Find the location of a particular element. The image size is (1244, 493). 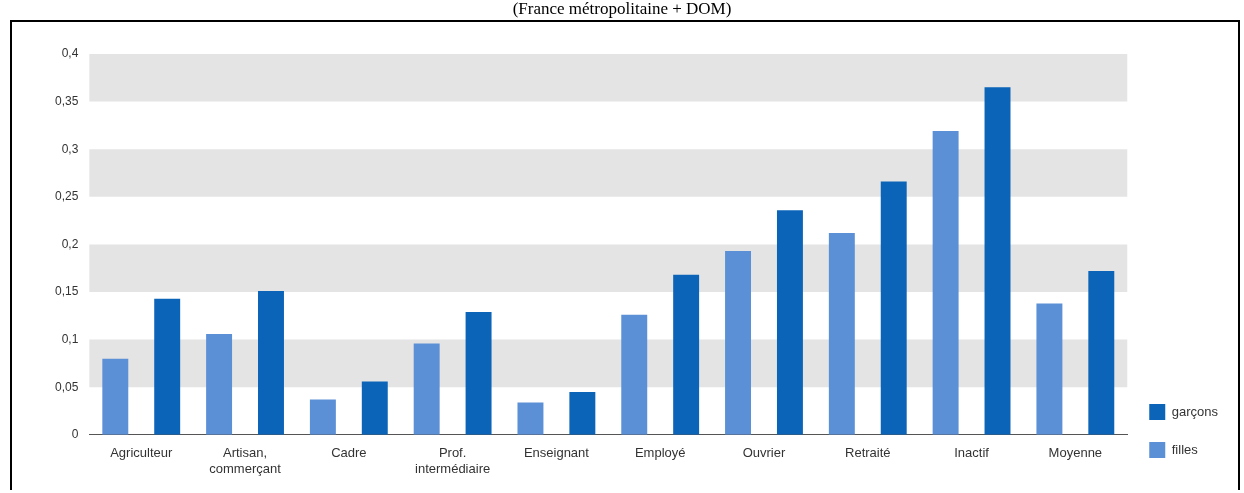

x-tick-label: Retraité is located at coordinates (868, 453).